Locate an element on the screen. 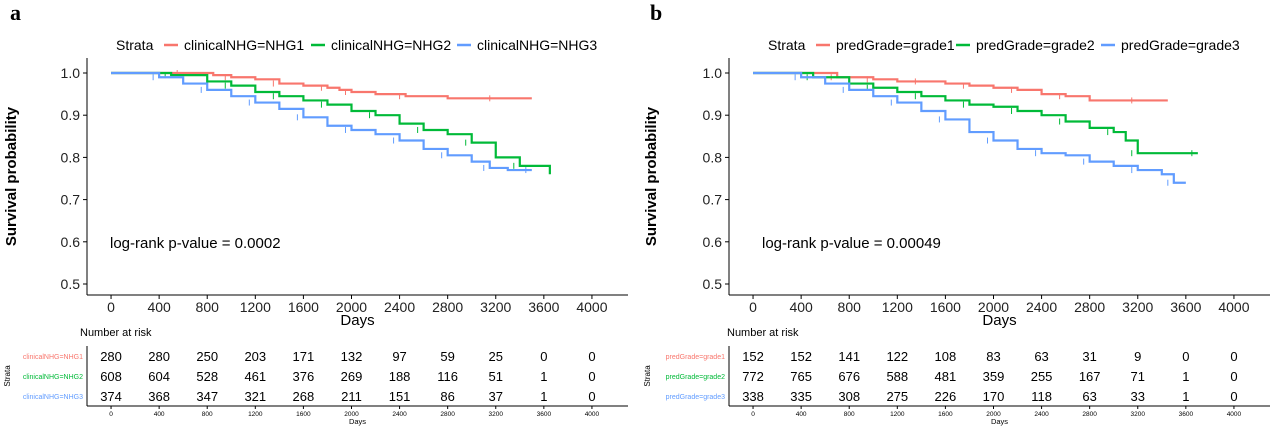 Image resolution: width=1280 pixels, height=427 pixels. risk-row-label: clinicalNHG=NHG1 is located at coordinates (53, 357).